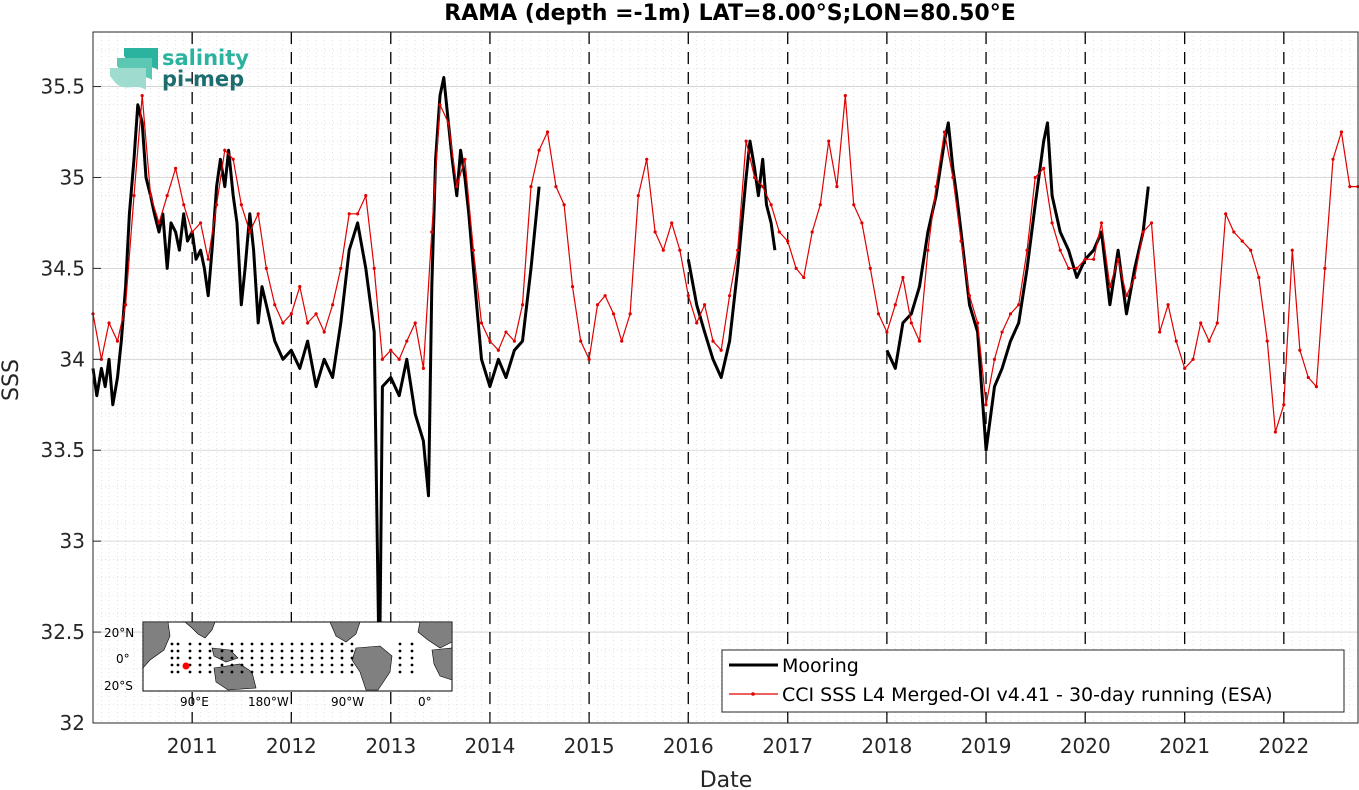 Image resolution: width=1359 pixels, height=790 pixels. What do you see at coordinates (886, 746) in the screenshot?
I see `x-tick-label: 2018` at bounding box center [886, 746].